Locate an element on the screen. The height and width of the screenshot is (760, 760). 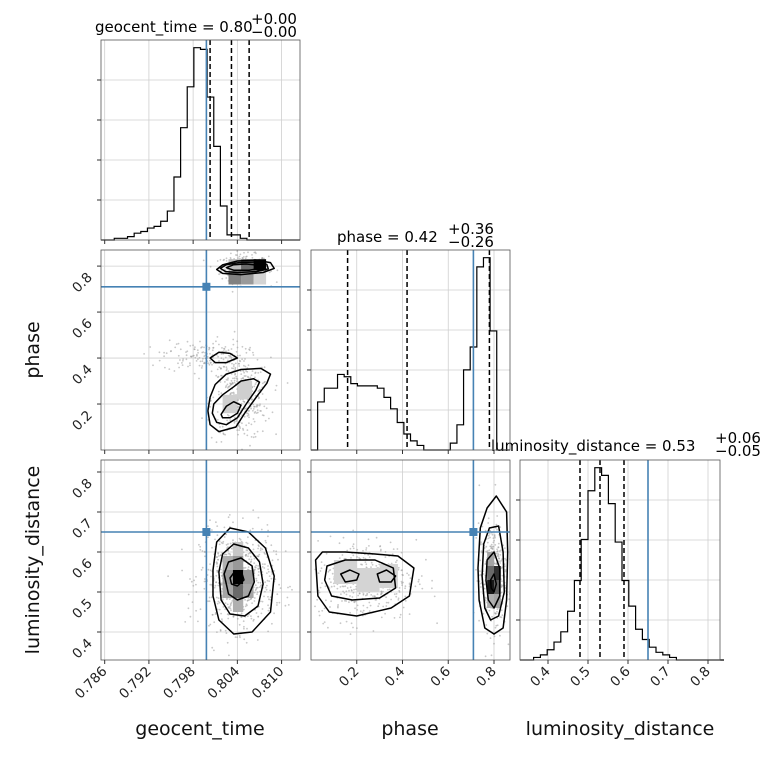
luminosity_distance_vs_phase-xticklabel-0: 0.2 is located at coordinates (349, 677).